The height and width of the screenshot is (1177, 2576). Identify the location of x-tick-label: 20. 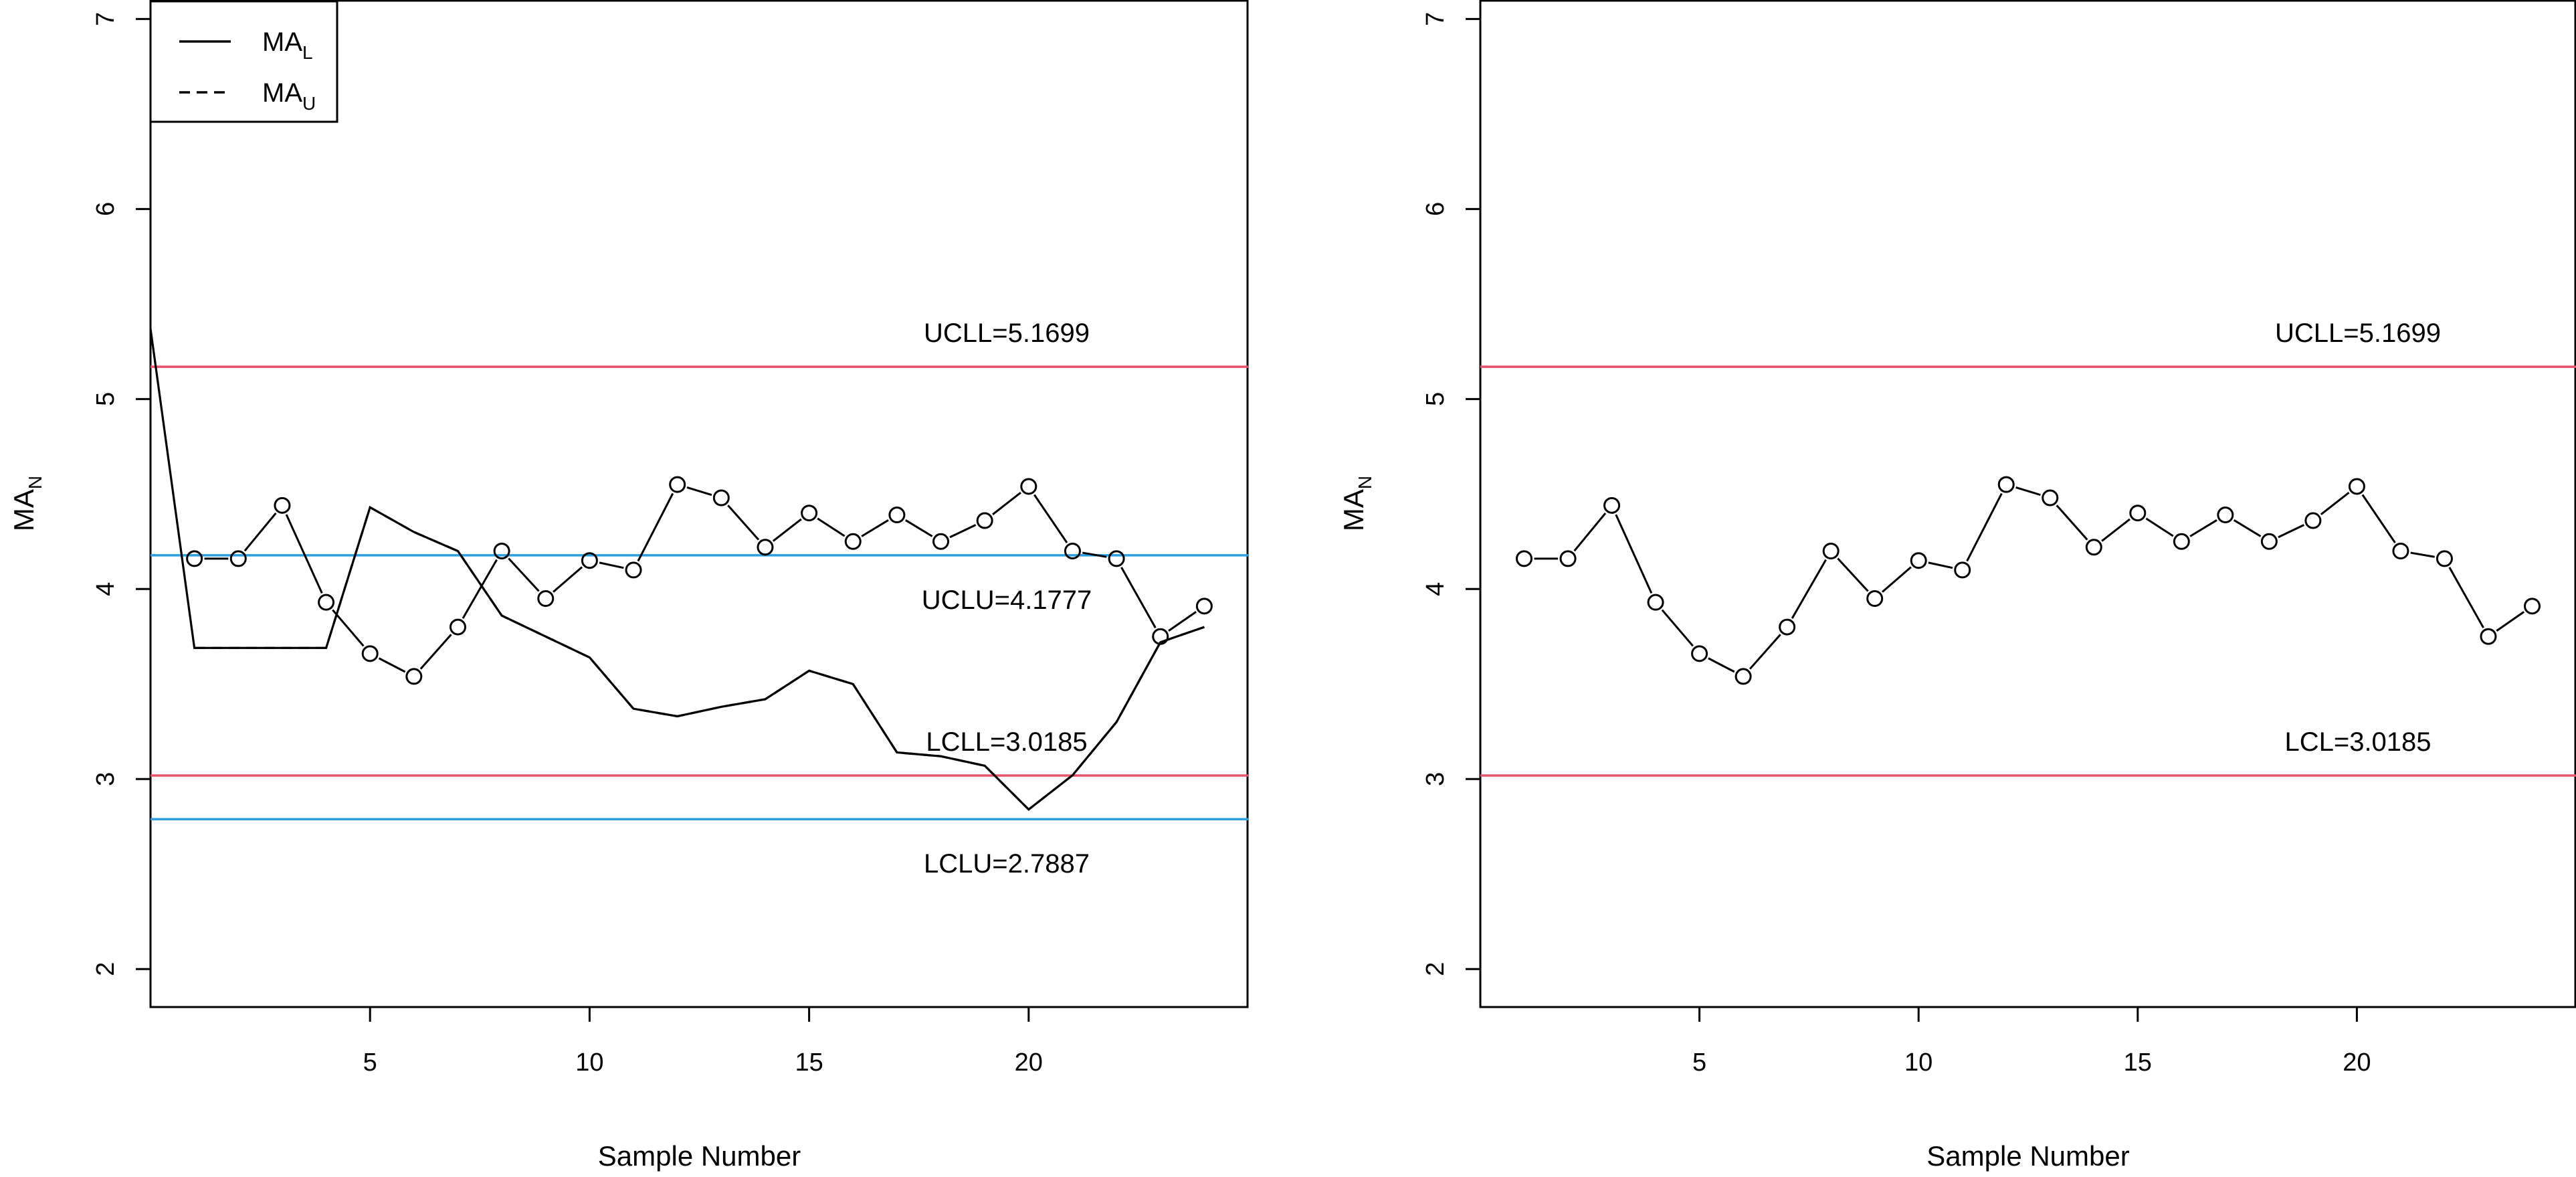
(1029, 1063).